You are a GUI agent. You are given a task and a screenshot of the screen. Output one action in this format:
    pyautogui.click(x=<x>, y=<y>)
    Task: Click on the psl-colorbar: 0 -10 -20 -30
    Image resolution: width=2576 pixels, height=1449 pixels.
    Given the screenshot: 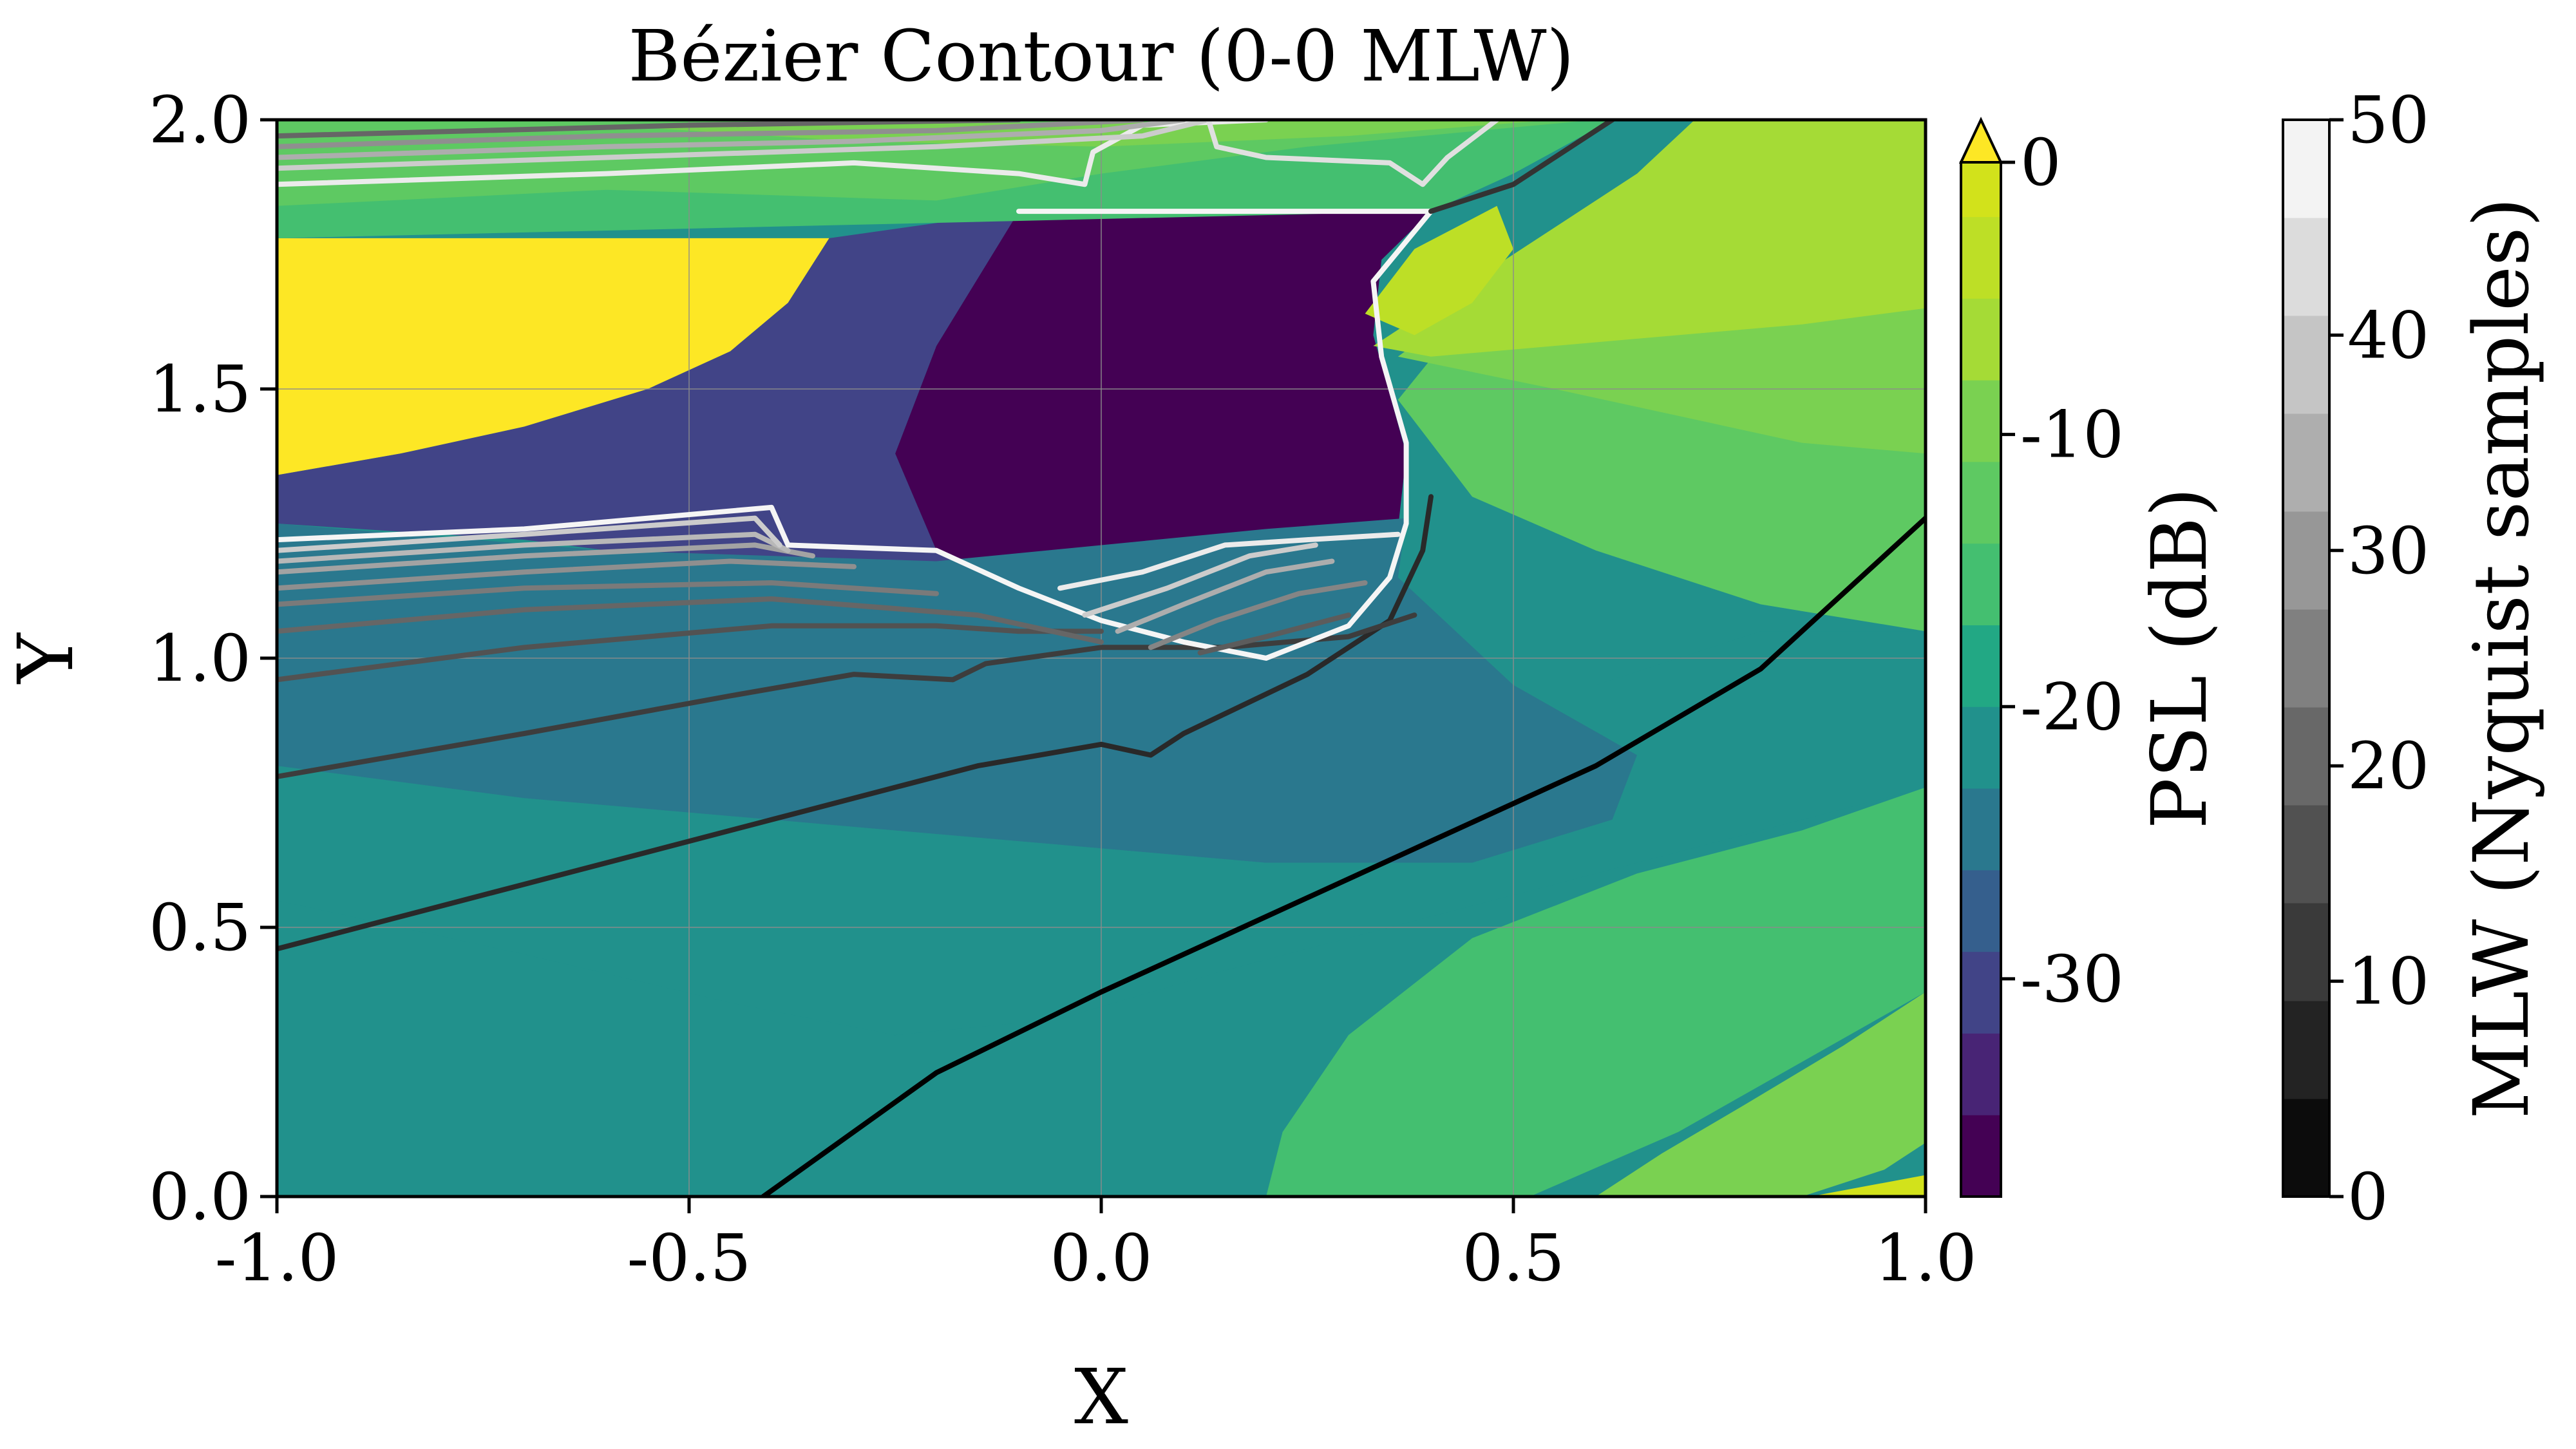 What is the action you would take?
    pyautogui.click(x=2041, y=657)
    